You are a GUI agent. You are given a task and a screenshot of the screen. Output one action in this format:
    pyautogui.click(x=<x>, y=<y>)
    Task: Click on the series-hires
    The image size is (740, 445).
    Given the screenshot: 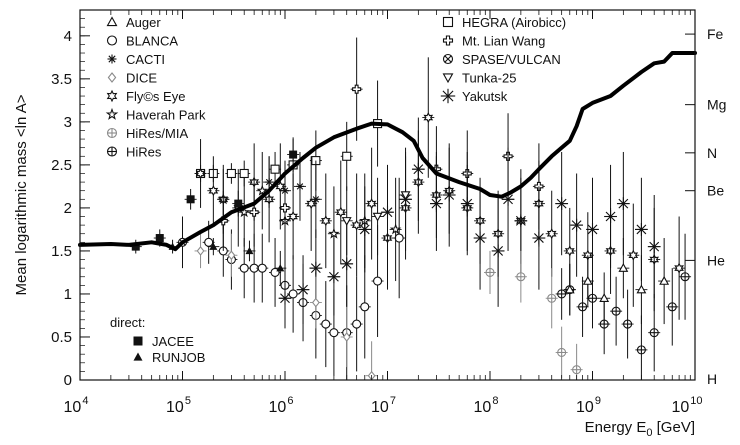 What is the action you would take?
    pyautogui.click(x=623, y=306)
    